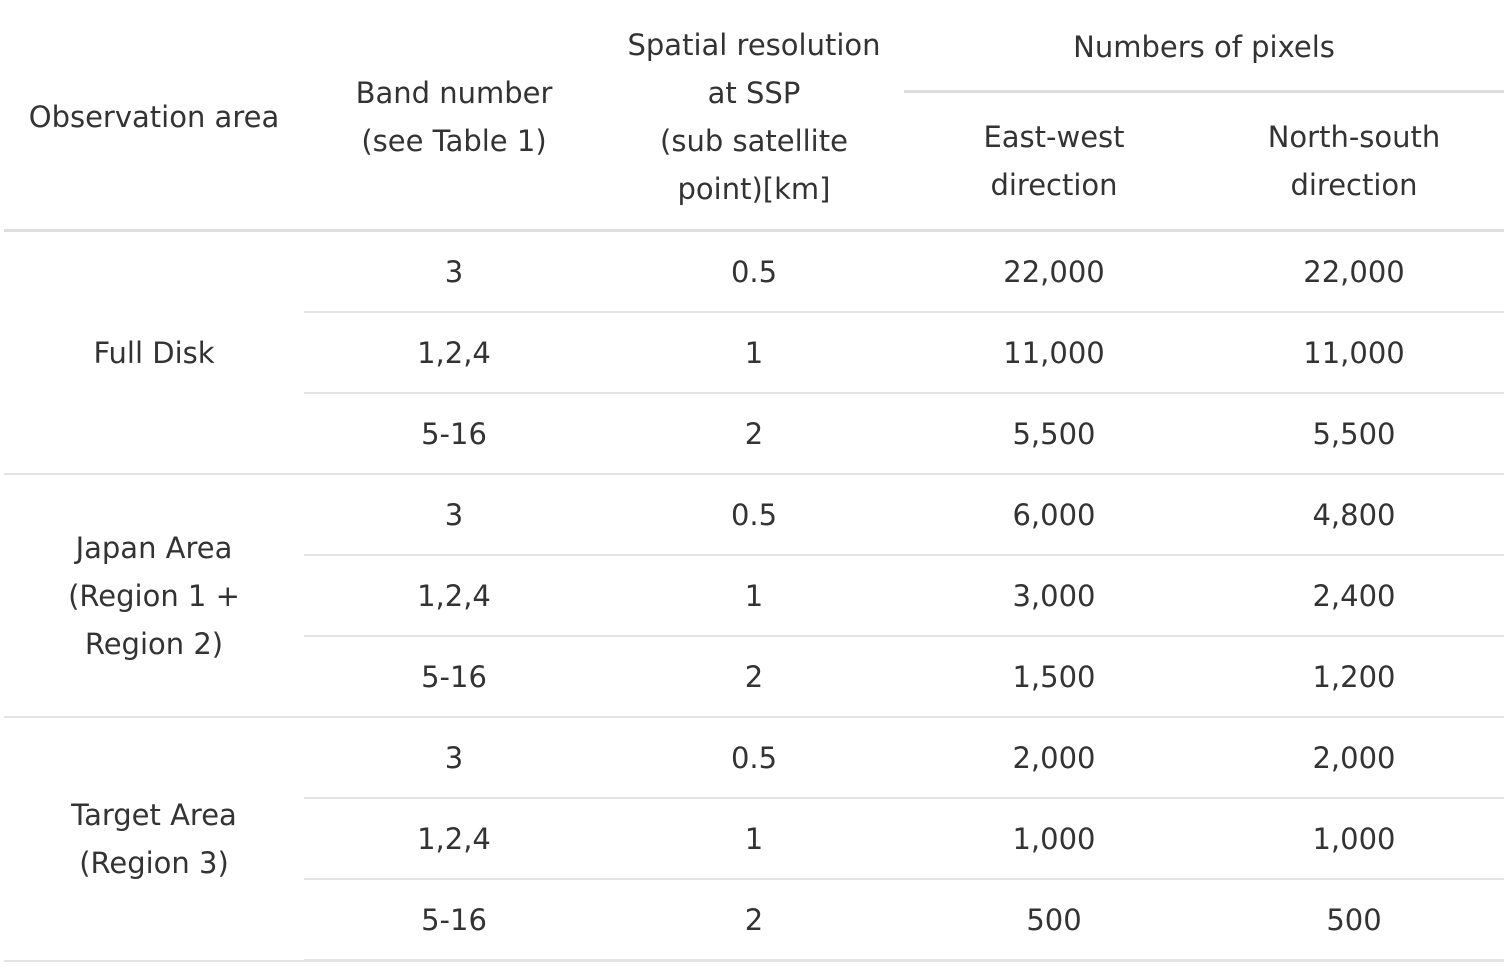 This screenshot has width=1512, height=970. What do you see at coordinates (1354, 161) in the screenshot?
I see `header-north-south: North-south direction` at bounding box center [1354, 161].